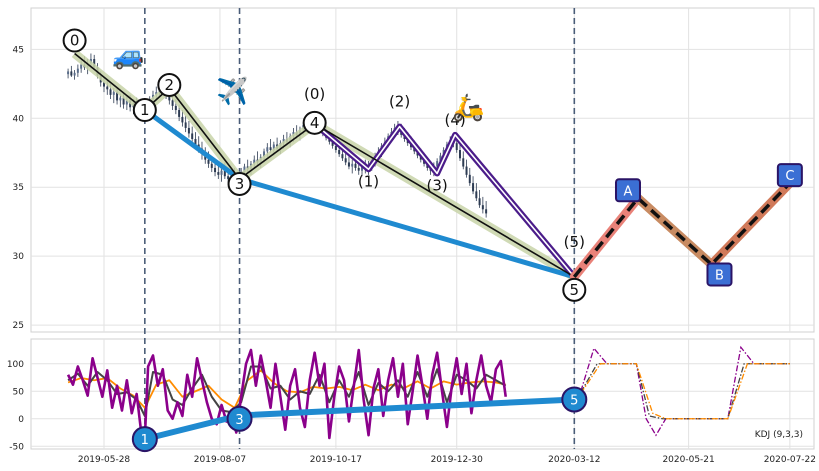  What do you see at coordinates (790, 460) in the screenshot?
I see `x-tick-label: 2020-07-22` at bounding box center [790, 460].